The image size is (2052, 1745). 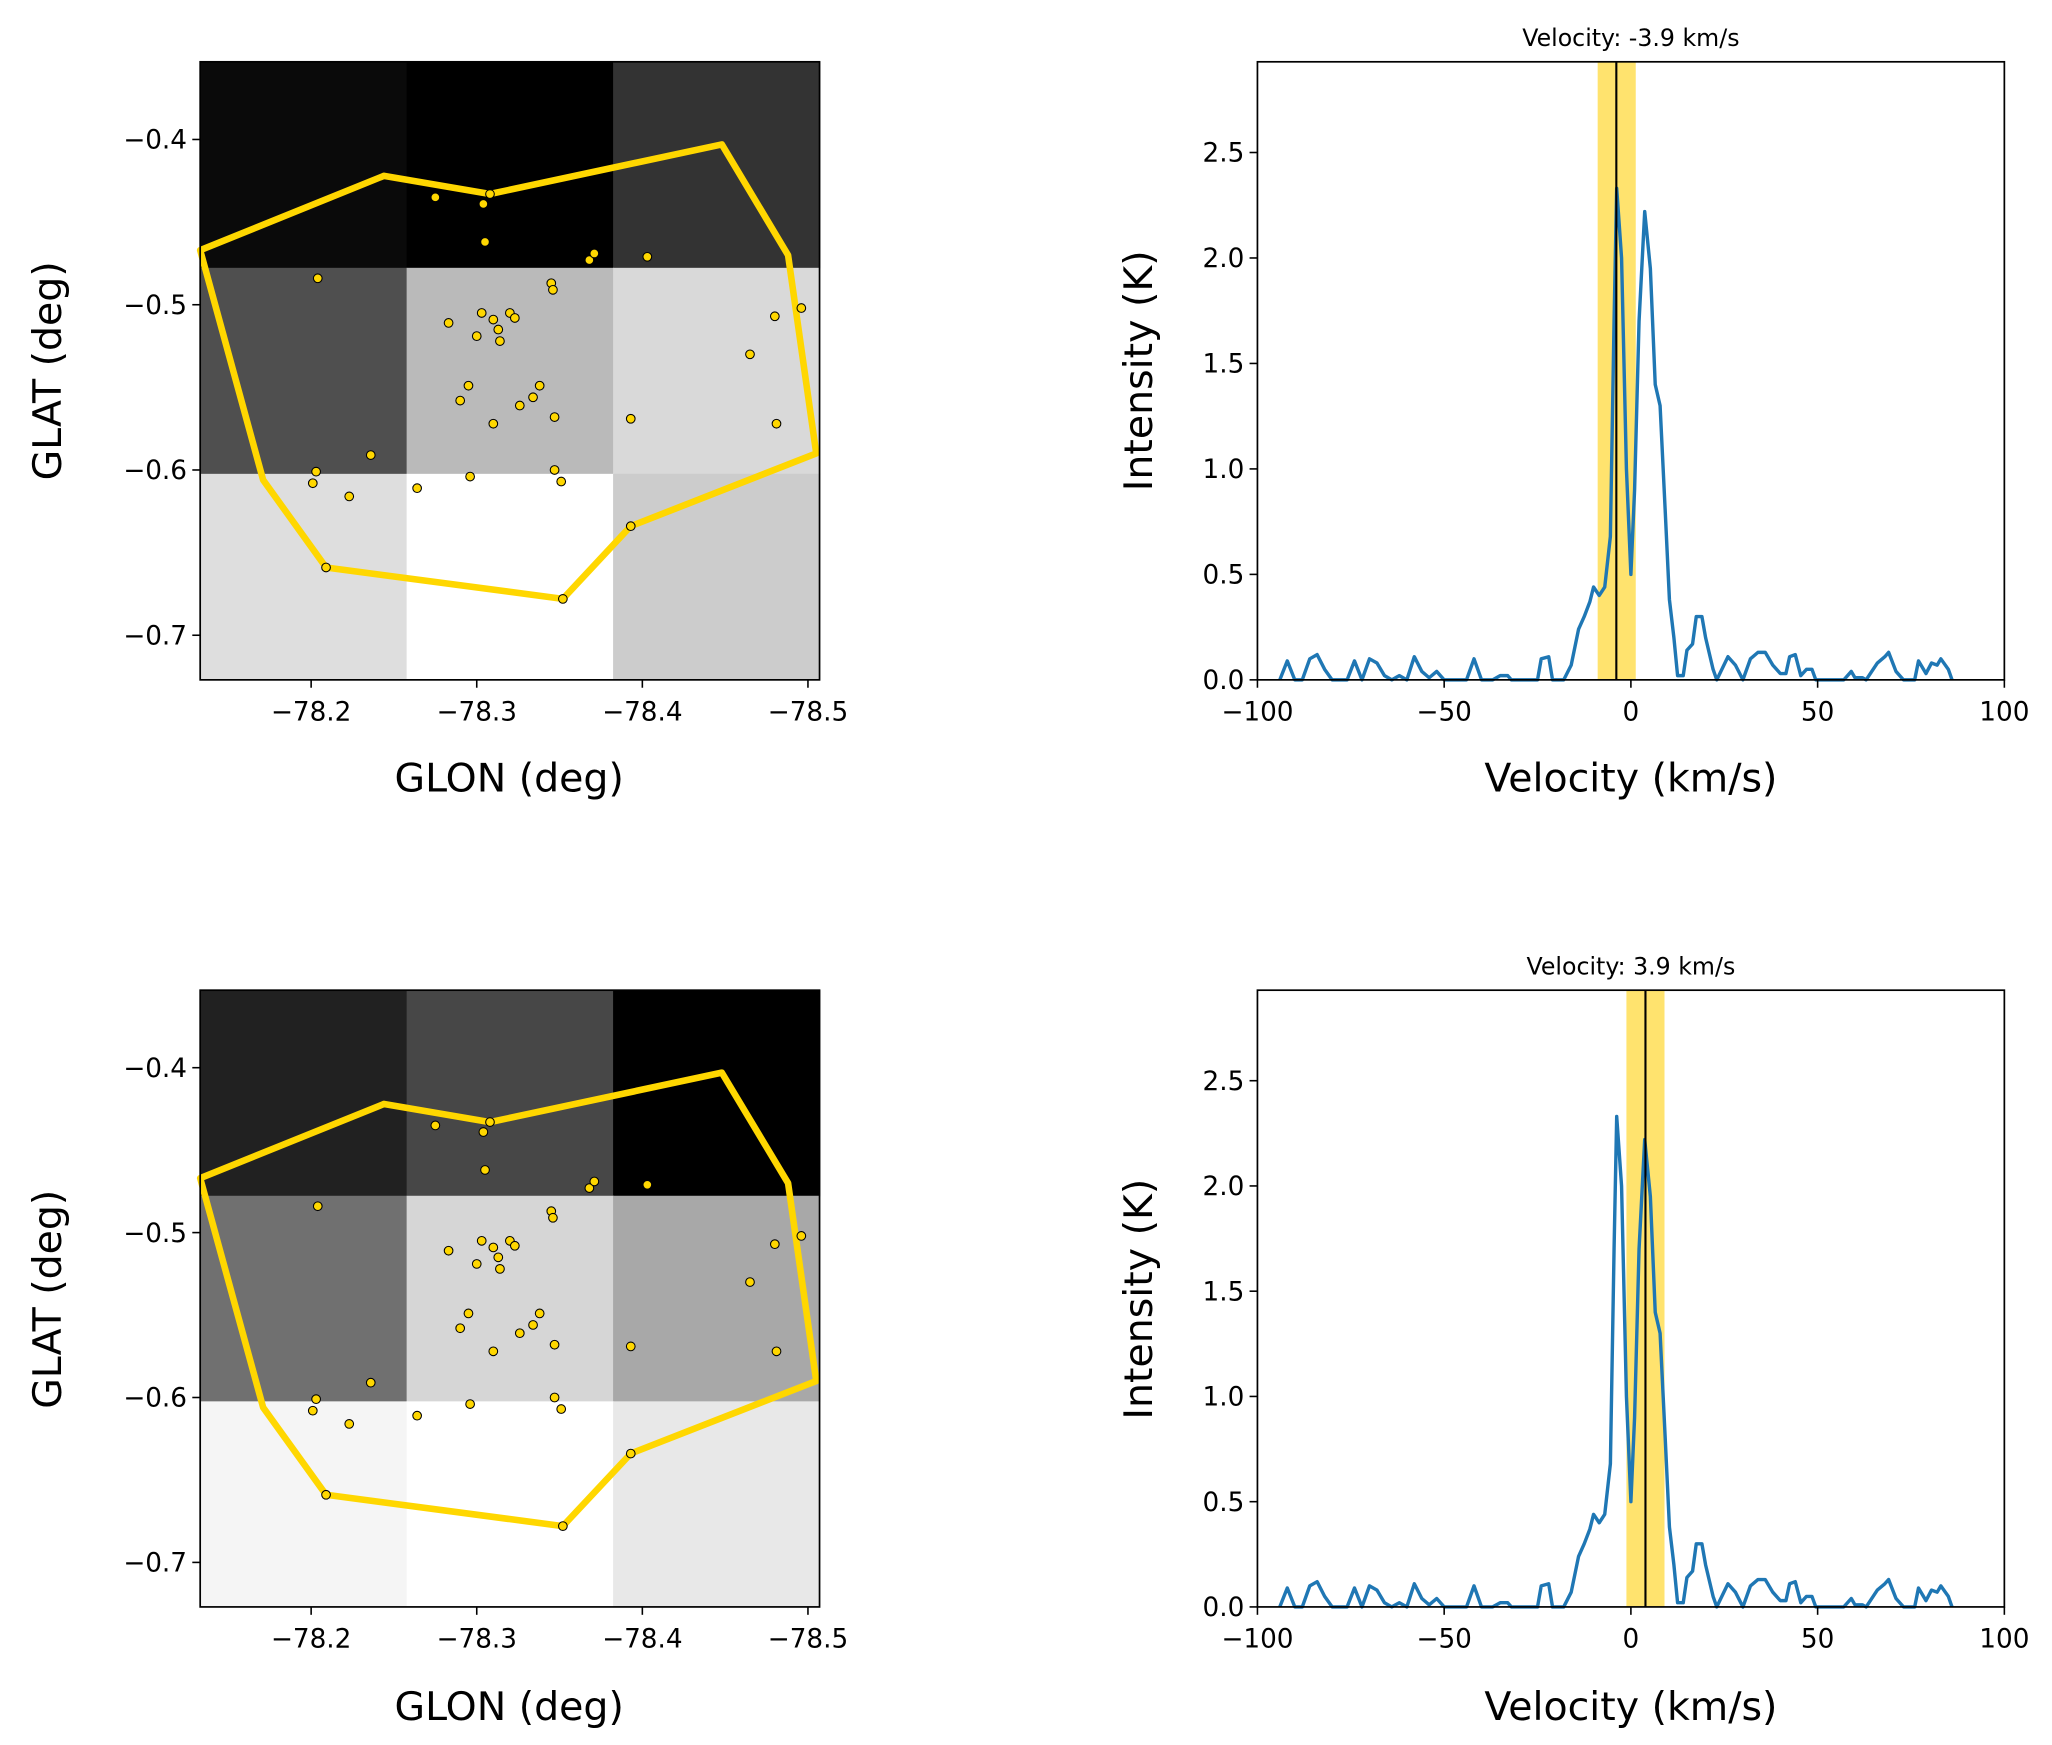 I want to click on map-top-ytick-label: −0.4, so click(x=155, y=141).